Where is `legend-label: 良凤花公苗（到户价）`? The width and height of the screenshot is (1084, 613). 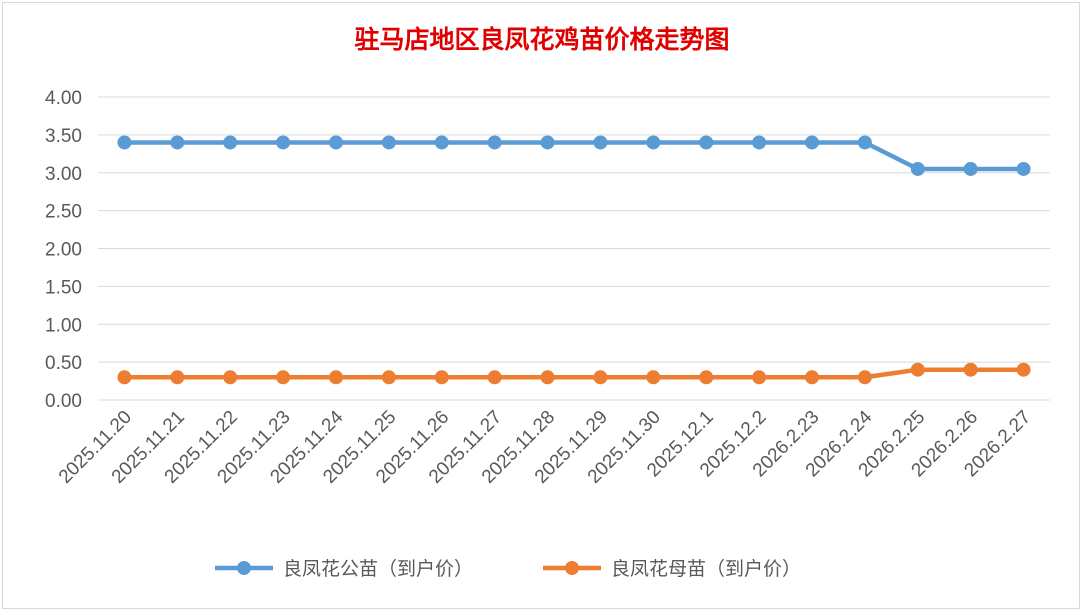
legend-label: 良凤花公苗（到户价） is located at coordinates (378, 569).